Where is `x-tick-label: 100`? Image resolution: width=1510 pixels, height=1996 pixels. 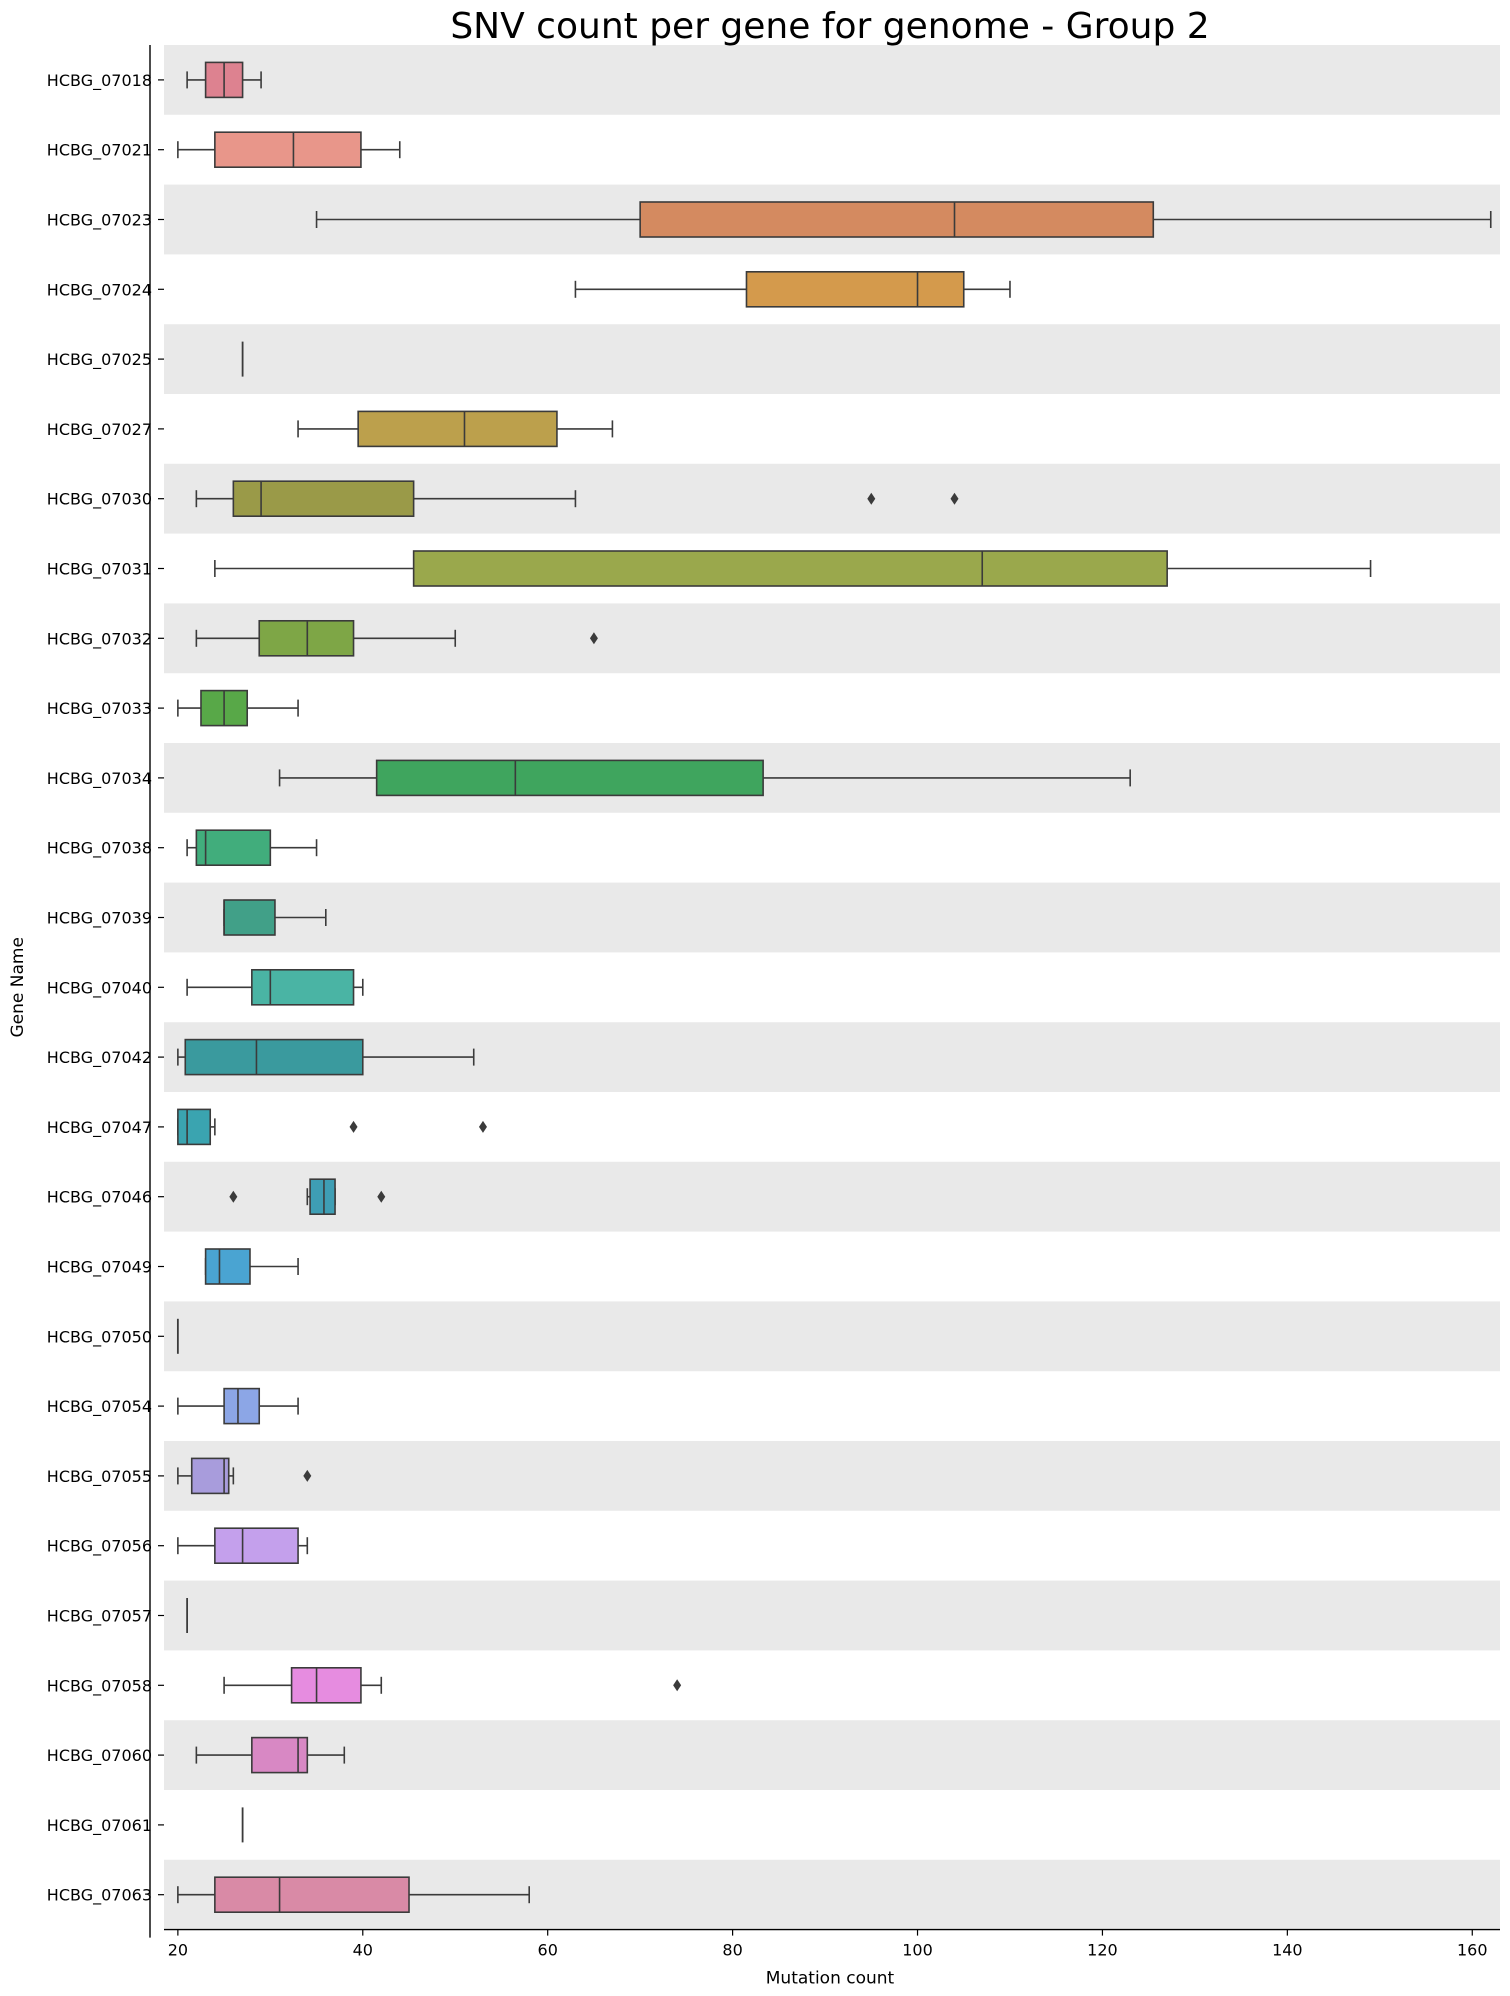 x-tick-label: 100 is located at coordinates (917, 1950).